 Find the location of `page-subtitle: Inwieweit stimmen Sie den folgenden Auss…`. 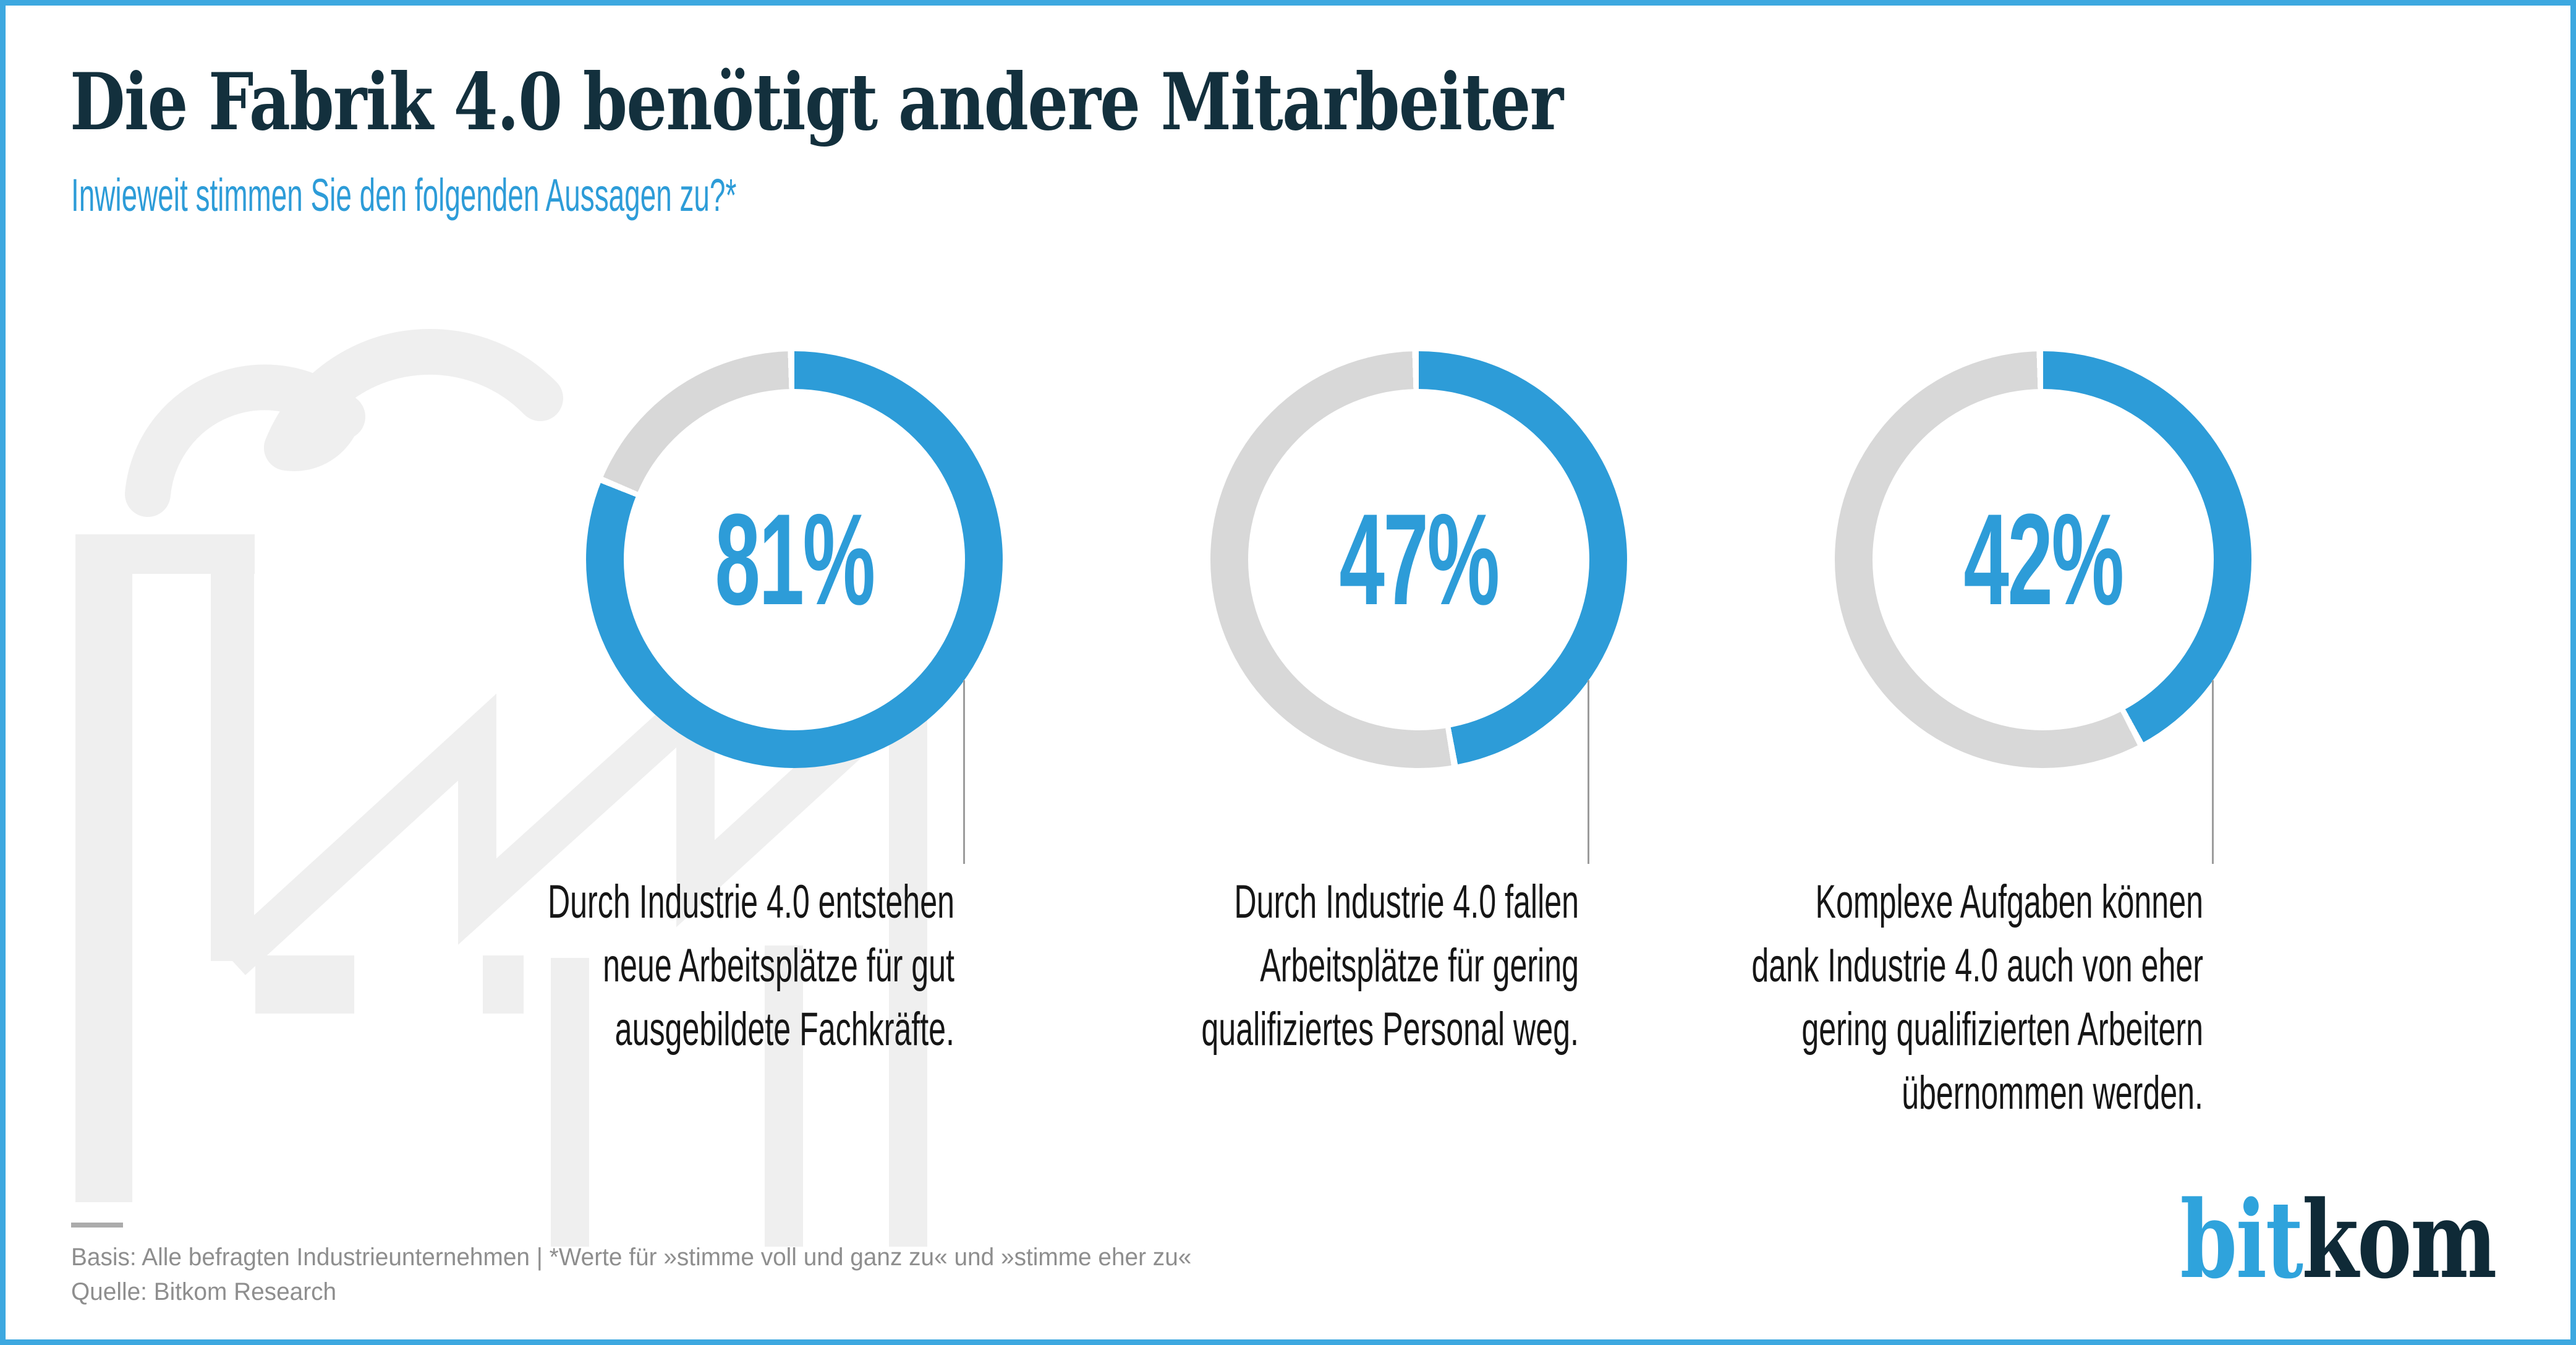

page-subtitle: Inwieweit stimmen Sie den folgenden Auss… is located at coordinates (404, 195).